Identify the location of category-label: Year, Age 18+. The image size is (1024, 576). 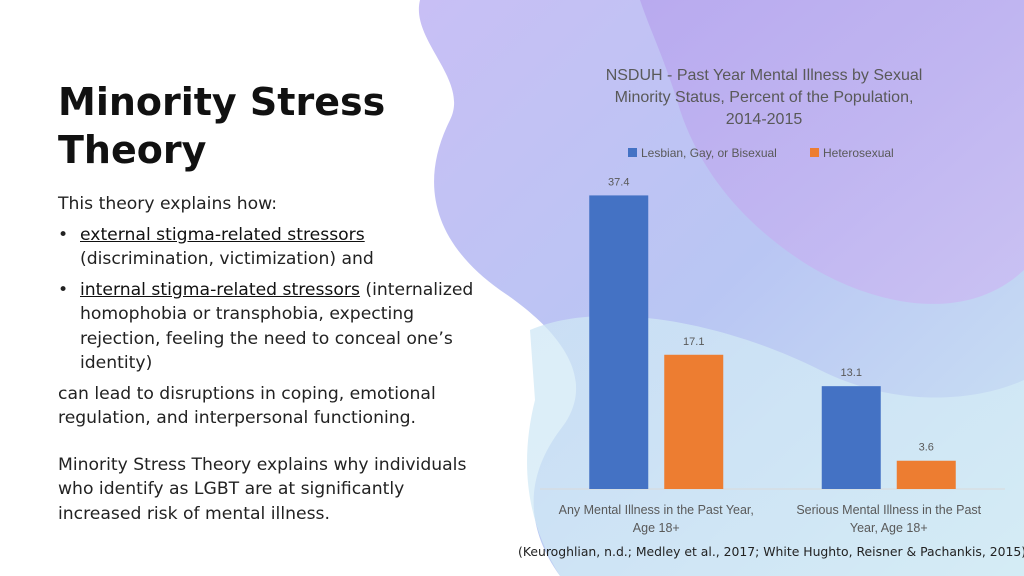
(889, 528).